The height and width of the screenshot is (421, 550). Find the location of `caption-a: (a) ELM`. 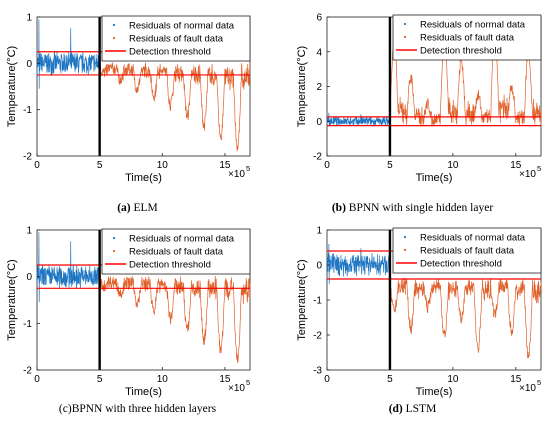

caption-a: (a) ELM is located at coordinates (137, 208).